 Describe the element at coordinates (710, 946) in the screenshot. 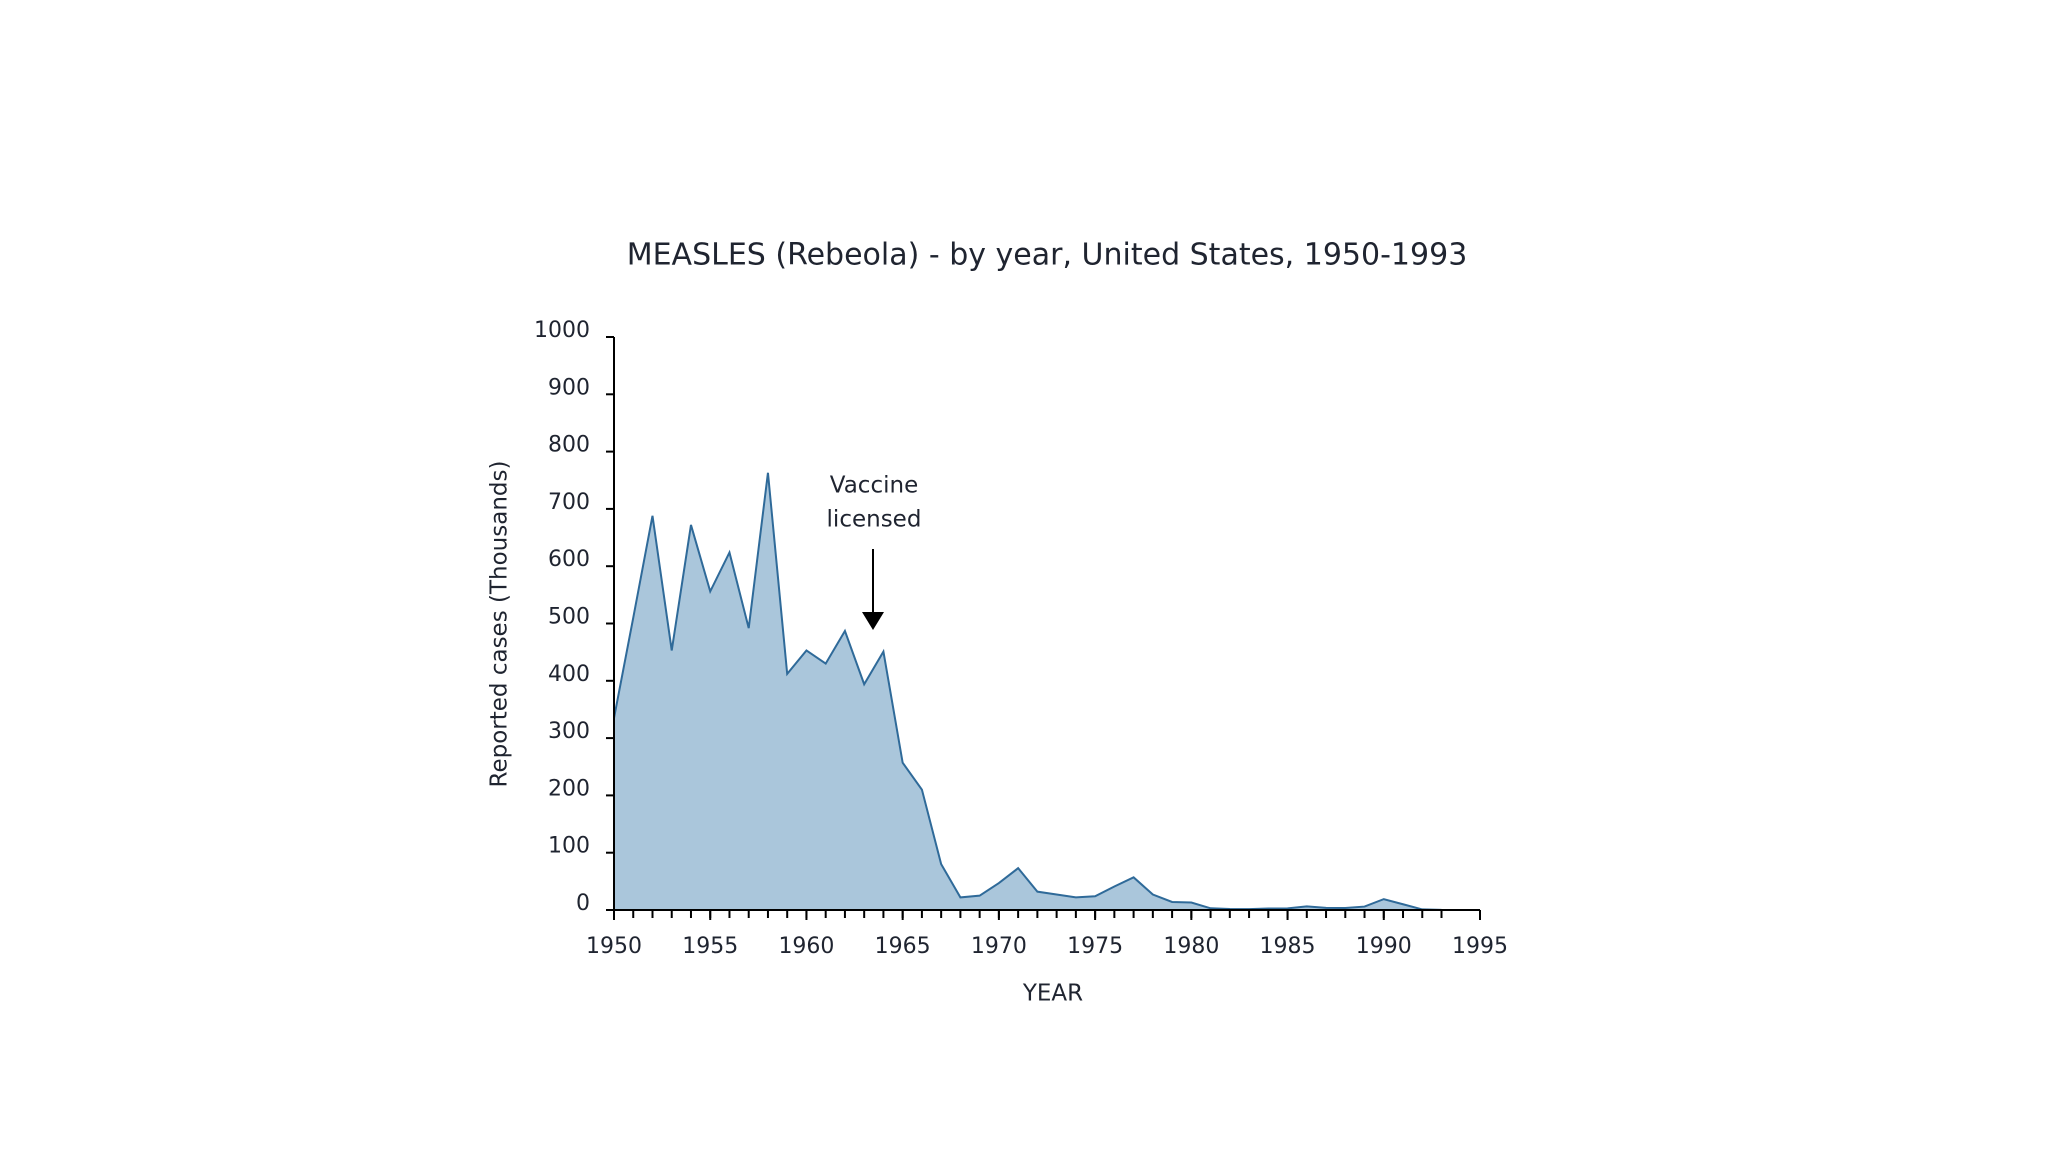

I see `x-tick-label: 1955` at that location.